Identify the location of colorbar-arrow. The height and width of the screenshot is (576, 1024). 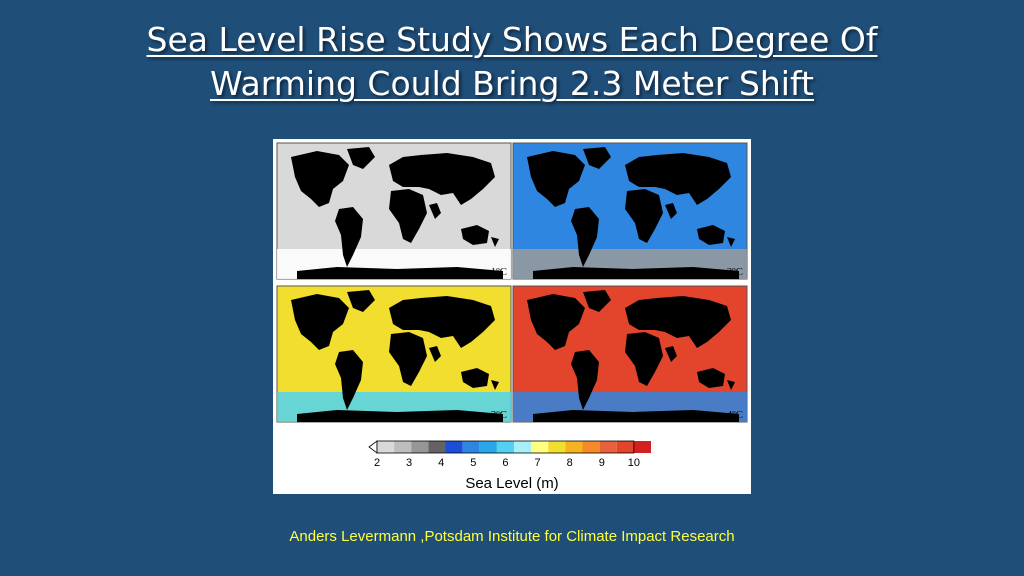
(373, 447).